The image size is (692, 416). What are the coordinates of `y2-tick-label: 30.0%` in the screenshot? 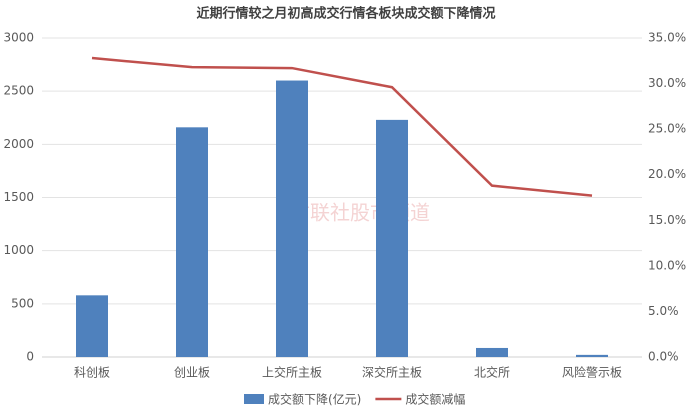 It's located at (667, 83).